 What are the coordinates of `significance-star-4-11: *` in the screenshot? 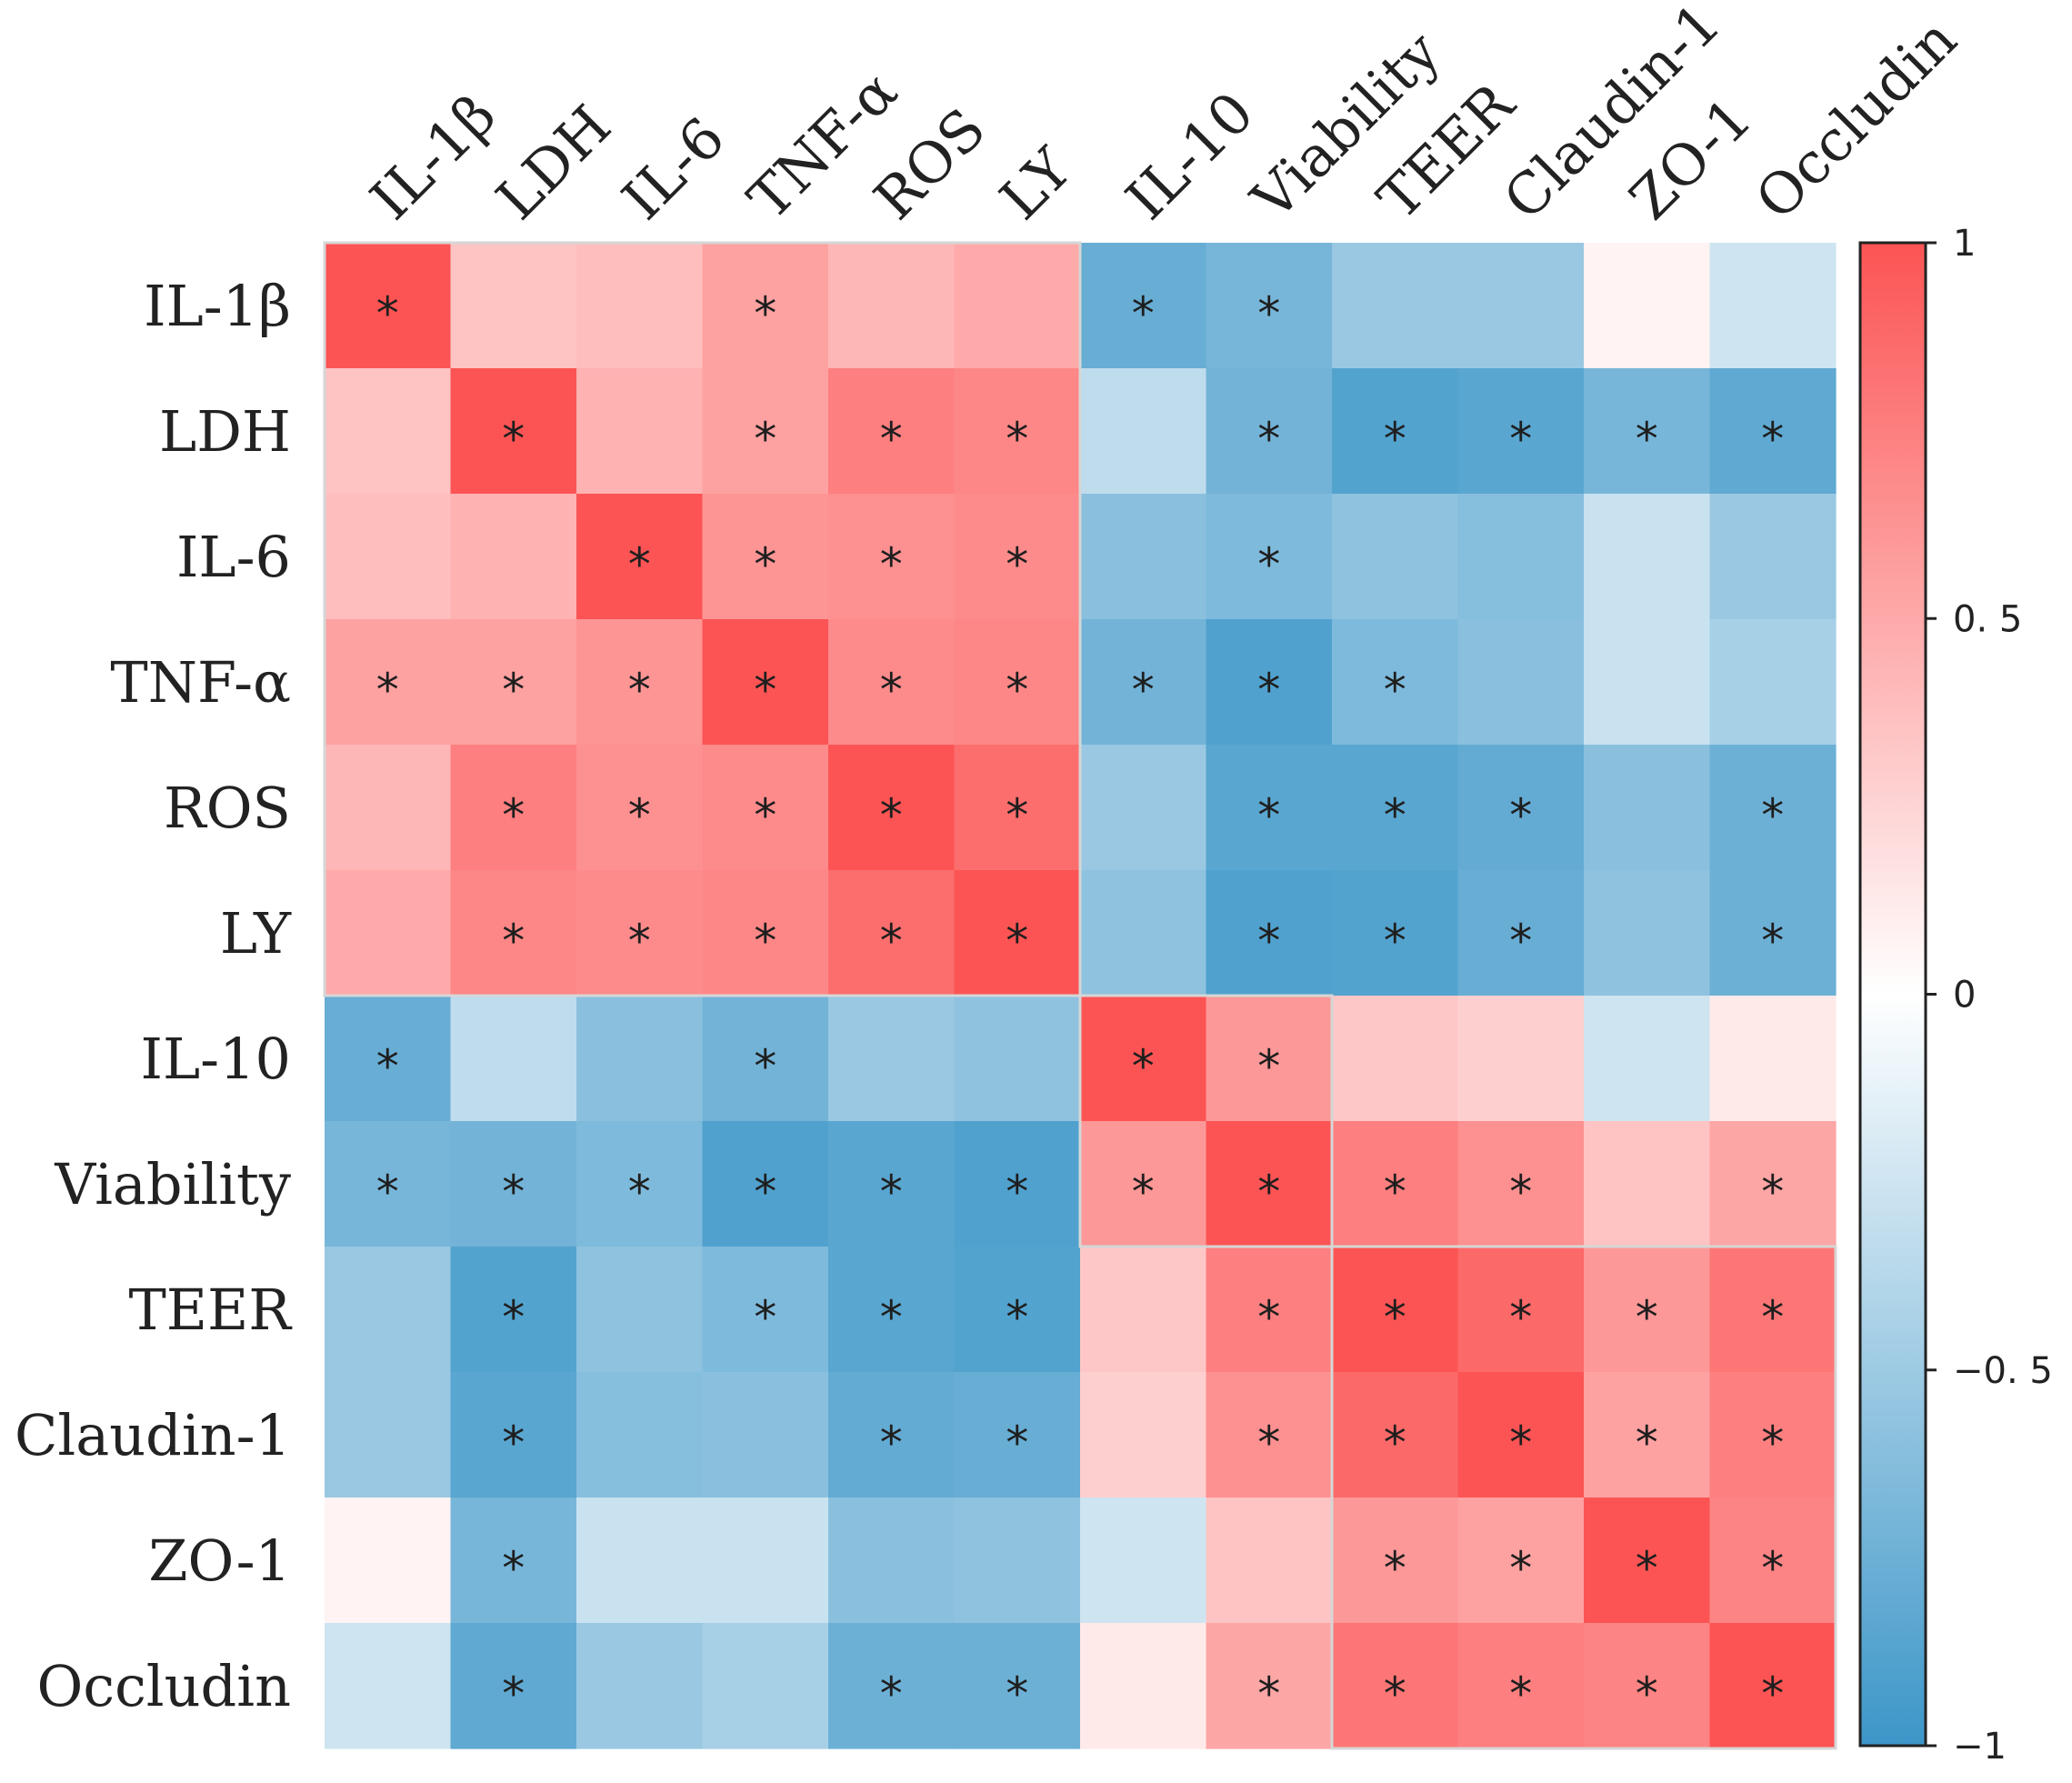 It's located at (1772, 815).